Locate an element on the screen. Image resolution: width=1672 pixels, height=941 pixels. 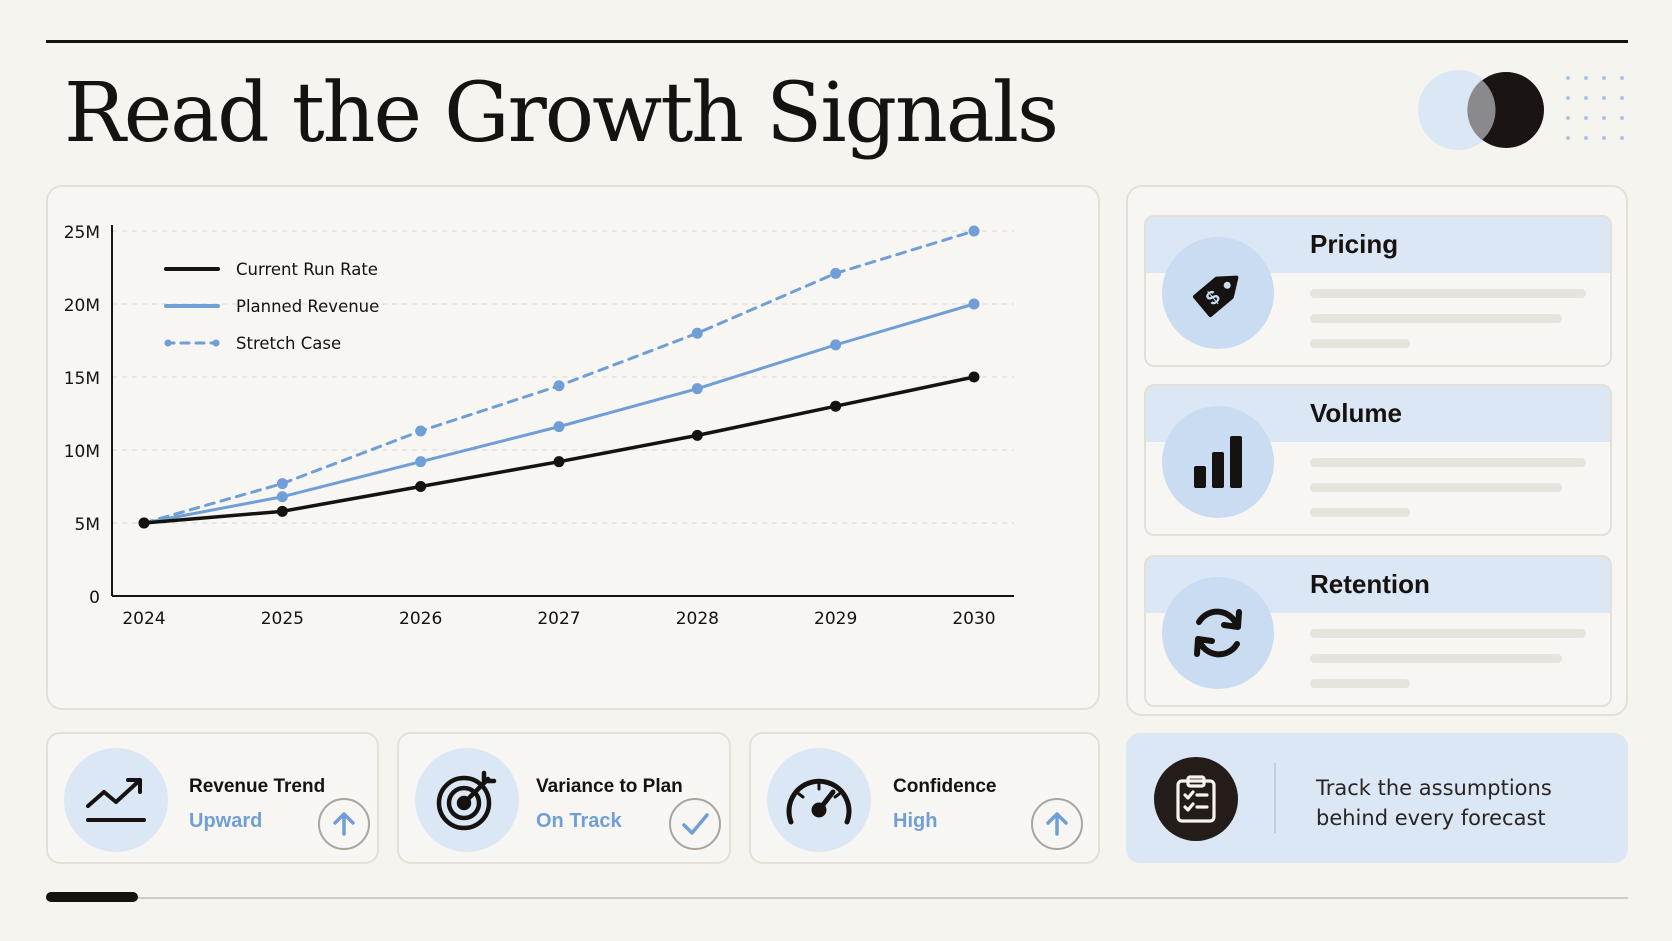
legend-label: Planned Revenue is located at coordinates (307, 306).